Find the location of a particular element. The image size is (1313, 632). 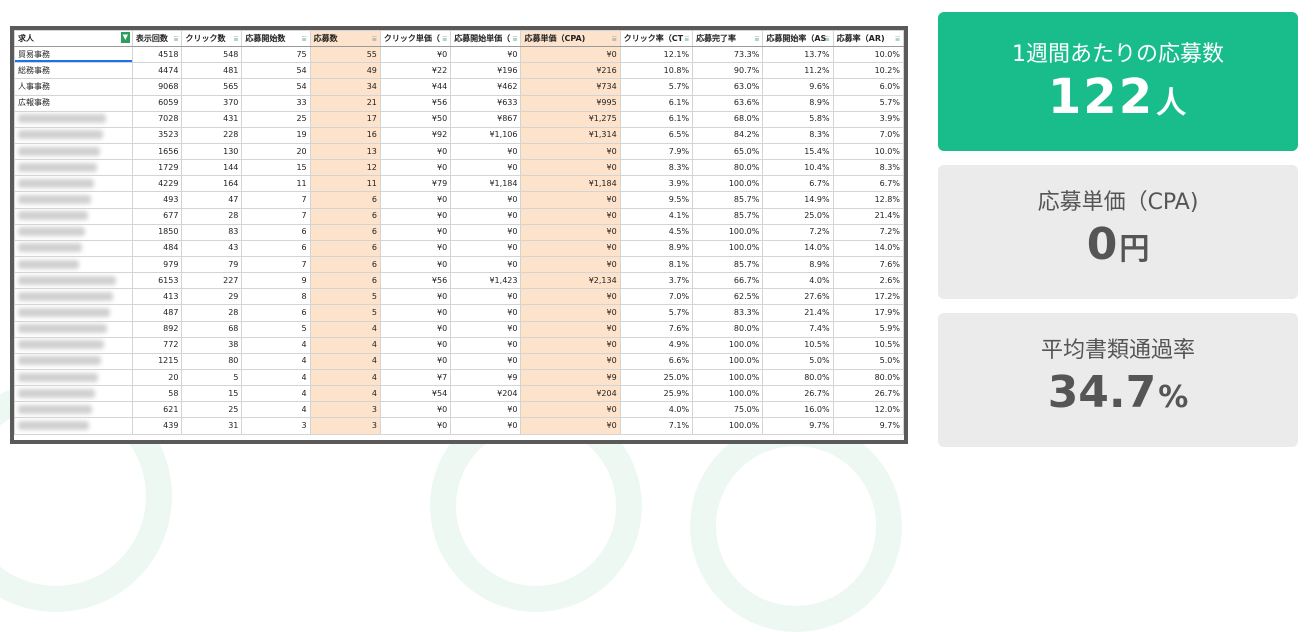

table-cell: 484 is located at coordinates (157, 248).